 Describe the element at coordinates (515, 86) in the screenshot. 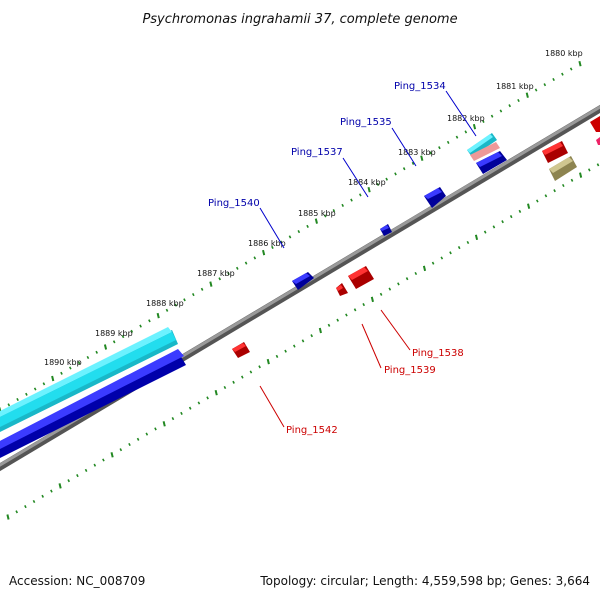

I see `scale-label: 1881 kbp` at that location.